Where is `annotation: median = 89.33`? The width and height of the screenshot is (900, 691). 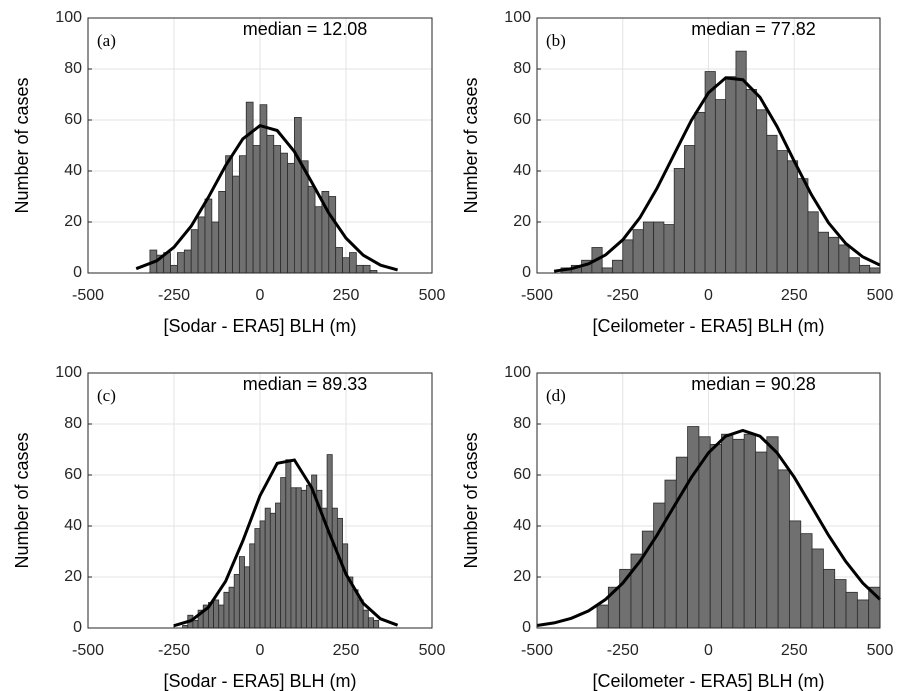 annotation: median = 89.33 is located at coordinates (305, 384).